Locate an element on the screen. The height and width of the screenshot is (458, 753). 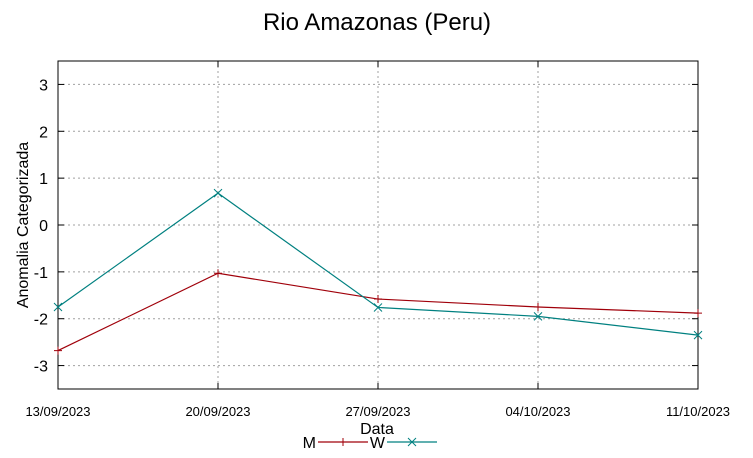
y-tick-label: 1 is located at coordinates (43, 179).